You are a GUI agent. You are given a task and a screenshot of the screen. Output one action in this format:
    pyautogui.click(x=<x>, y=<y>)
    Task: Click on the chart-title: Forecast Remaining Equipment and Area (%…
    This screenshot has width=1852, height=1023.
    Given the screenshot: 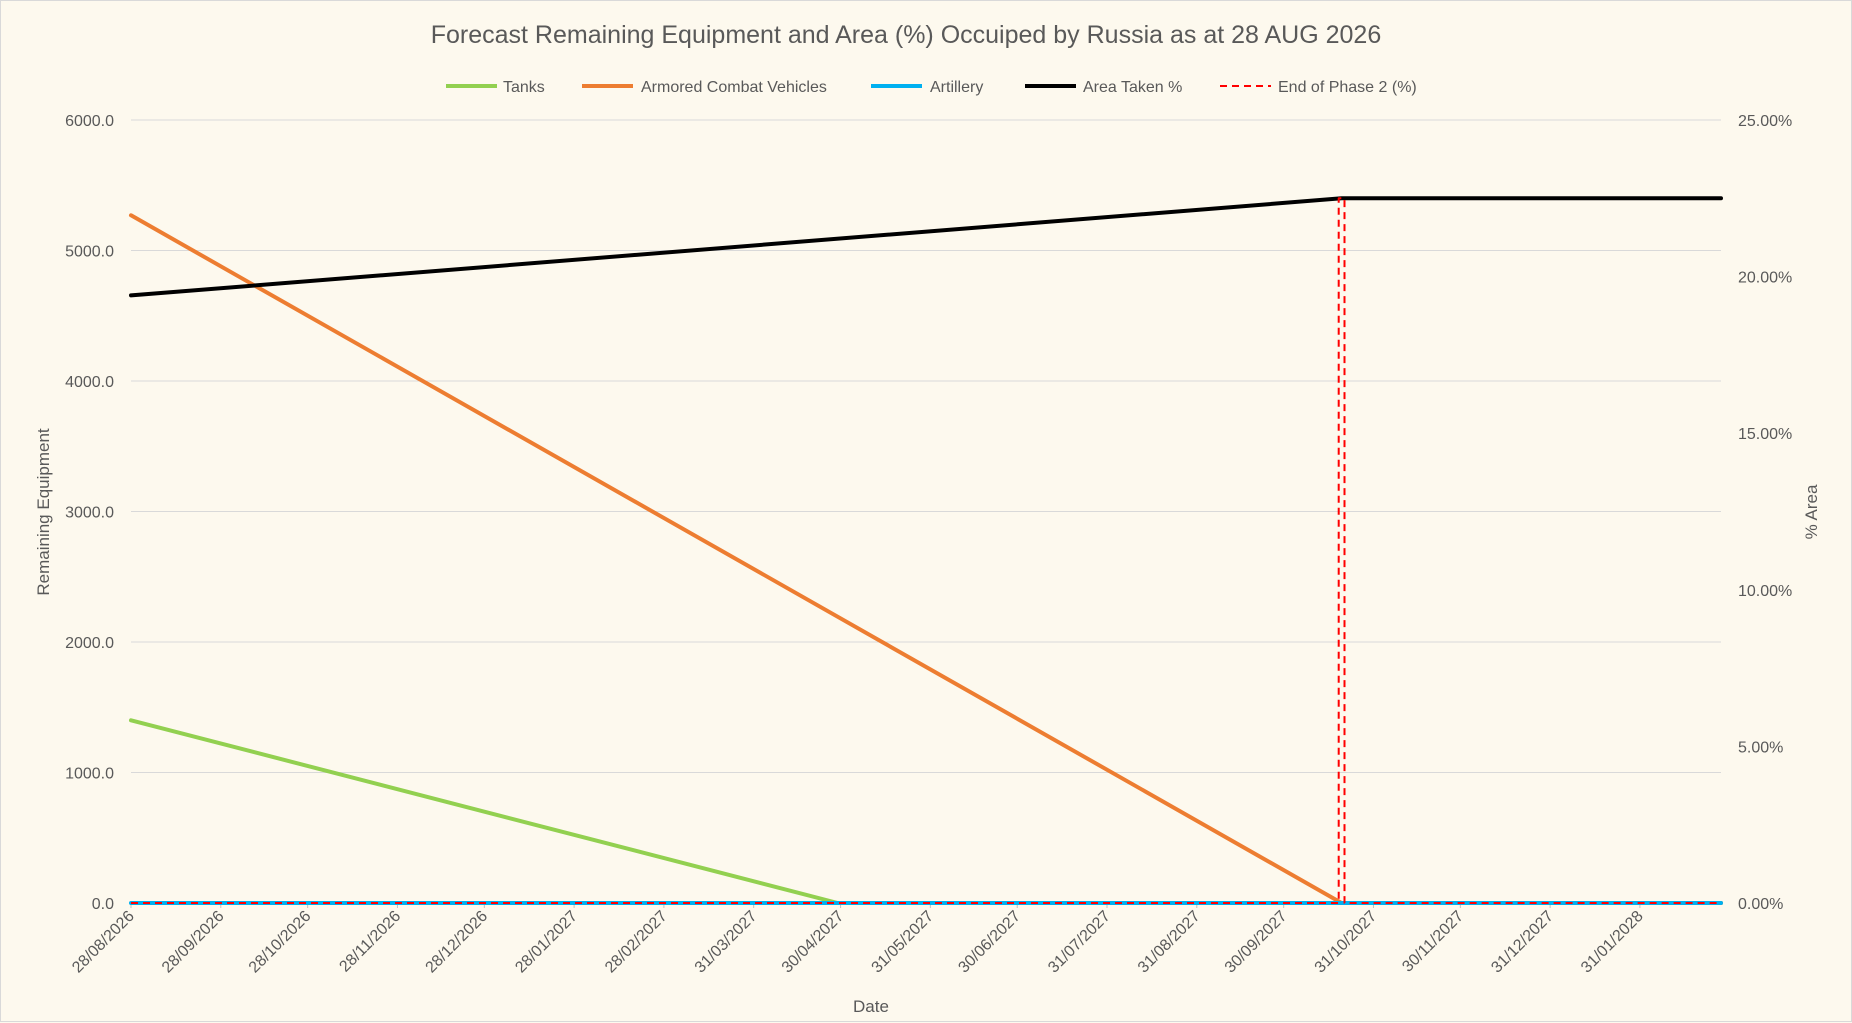 What is the action you would take?
    pyautogui.click(x=906, y=35)
    